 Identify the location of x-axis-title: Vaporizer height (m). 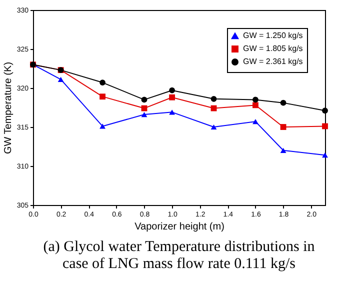
(179, 227).